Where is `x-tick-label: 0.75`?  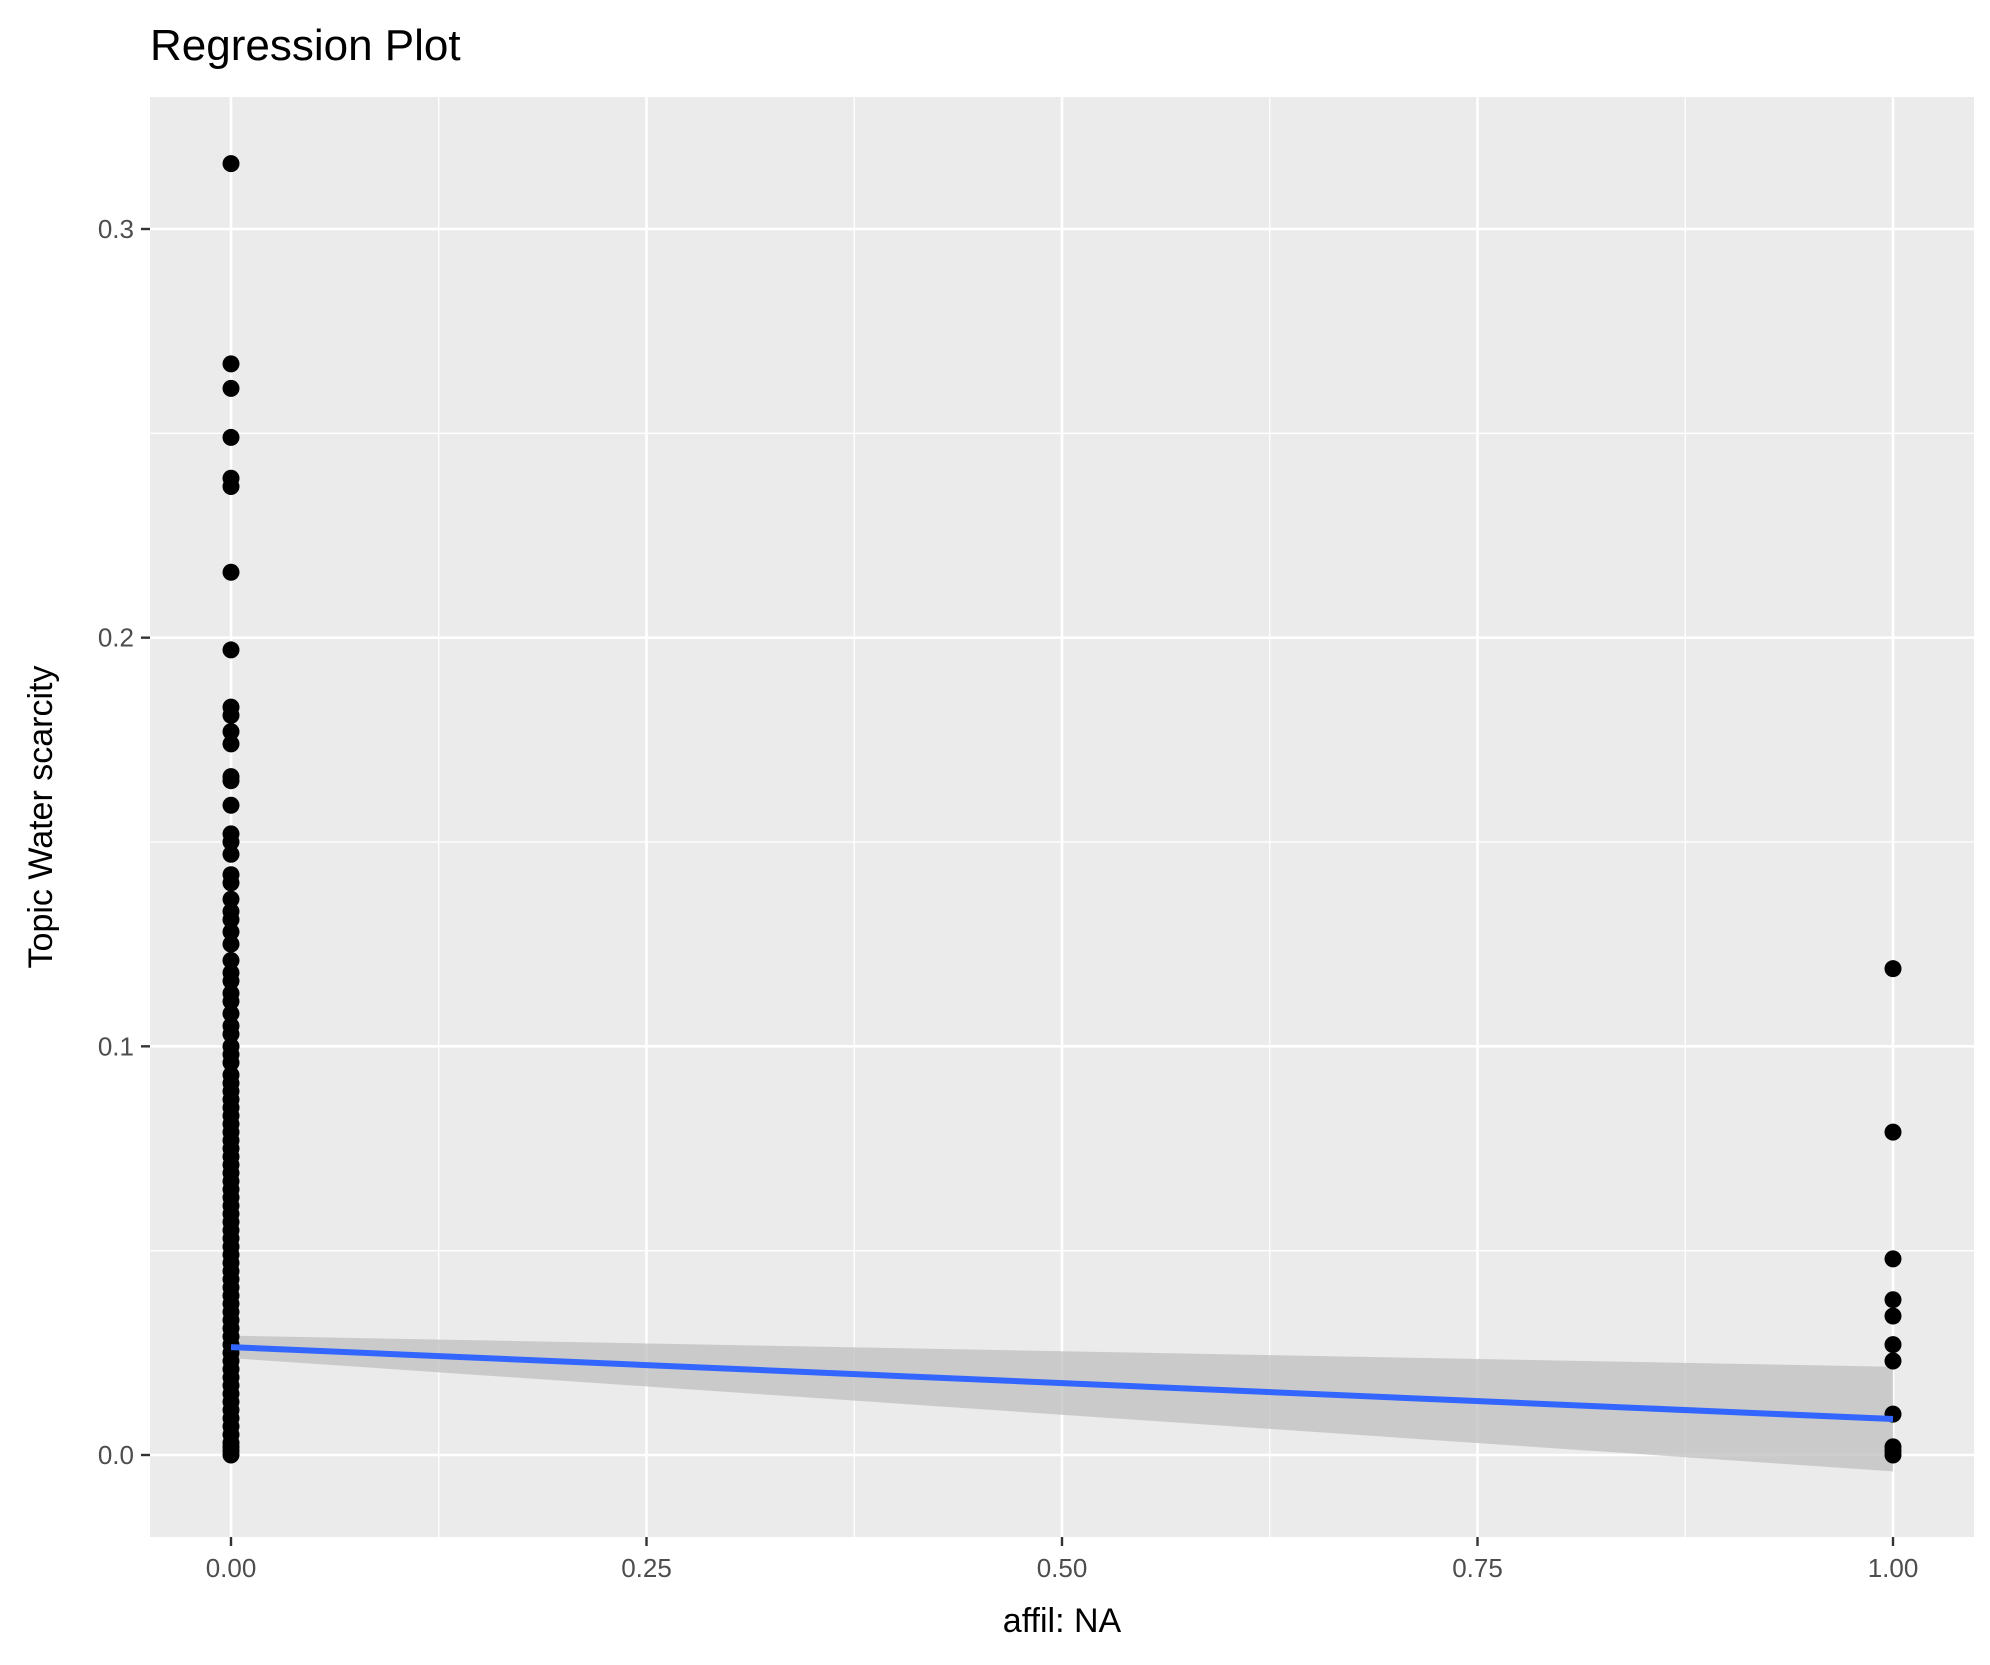 x-tick-label: 0.75 is located at coordinates (1477, 1568).